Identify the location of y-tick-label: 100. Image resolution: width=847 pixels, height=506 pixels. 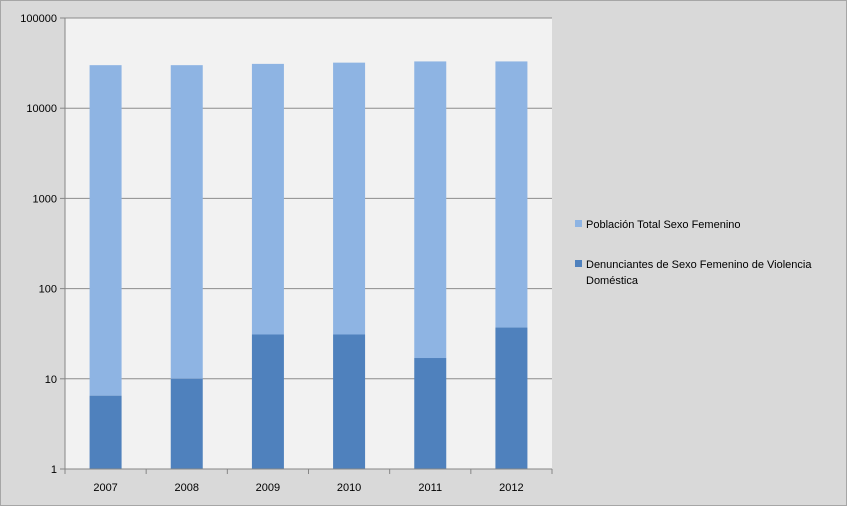
(48, 290).